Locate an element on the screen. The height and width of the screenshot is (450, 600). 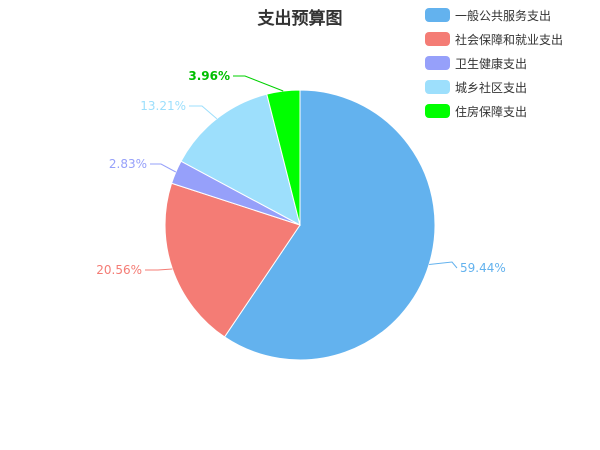
legend-item: 一般公共服务支出 is located at coordinates (494, 15).